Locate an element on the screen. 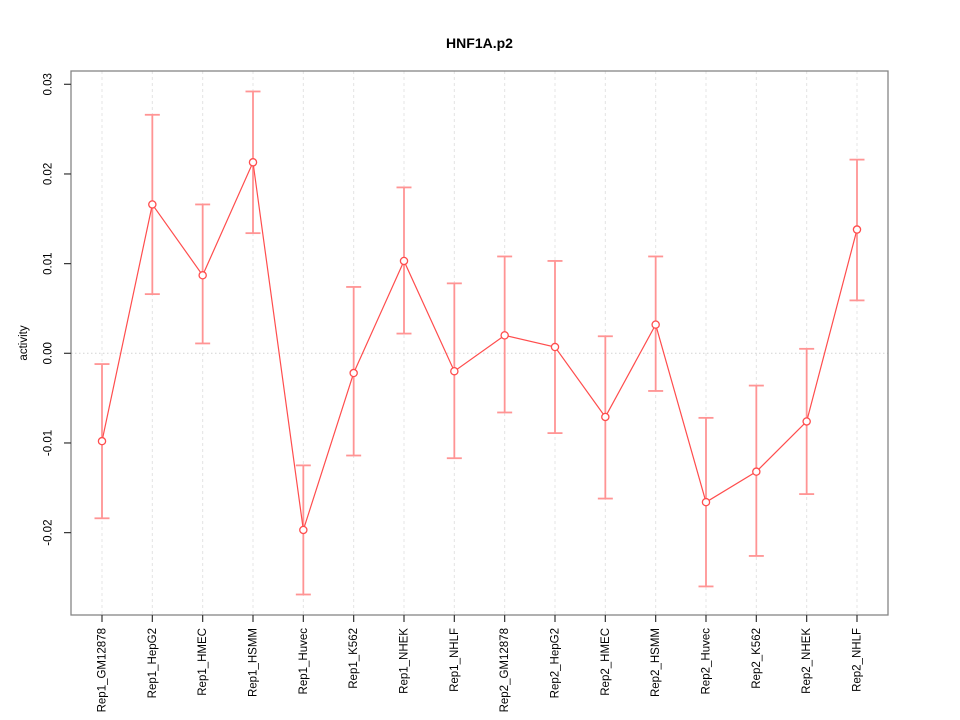 The image size is (960, 720). x-tick-label: Rep1_HMEC is located at coordinates (203, 662).